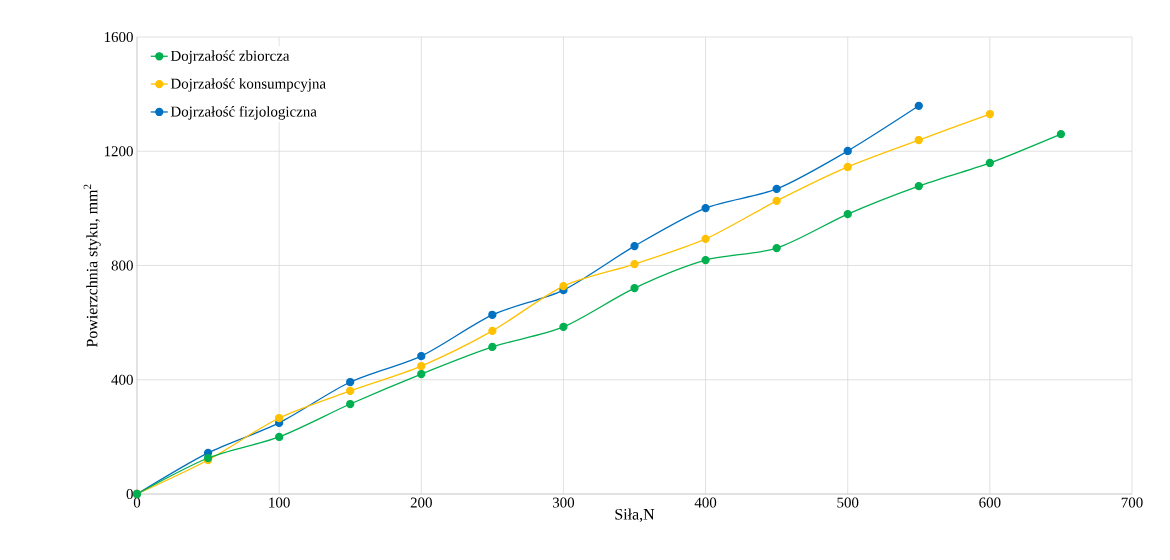 The height and width of the screenshot is (560, 1170). I want to click on x-tick-label: 300, so click(563, 502).